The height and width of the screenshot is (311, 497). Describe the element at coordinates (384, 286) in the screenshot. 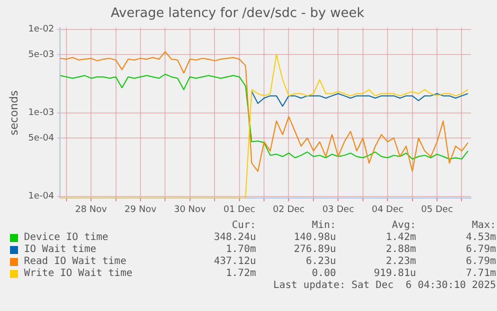

I see `text: Last update: Sat Dec 6 04:30:10 2025` at that location.